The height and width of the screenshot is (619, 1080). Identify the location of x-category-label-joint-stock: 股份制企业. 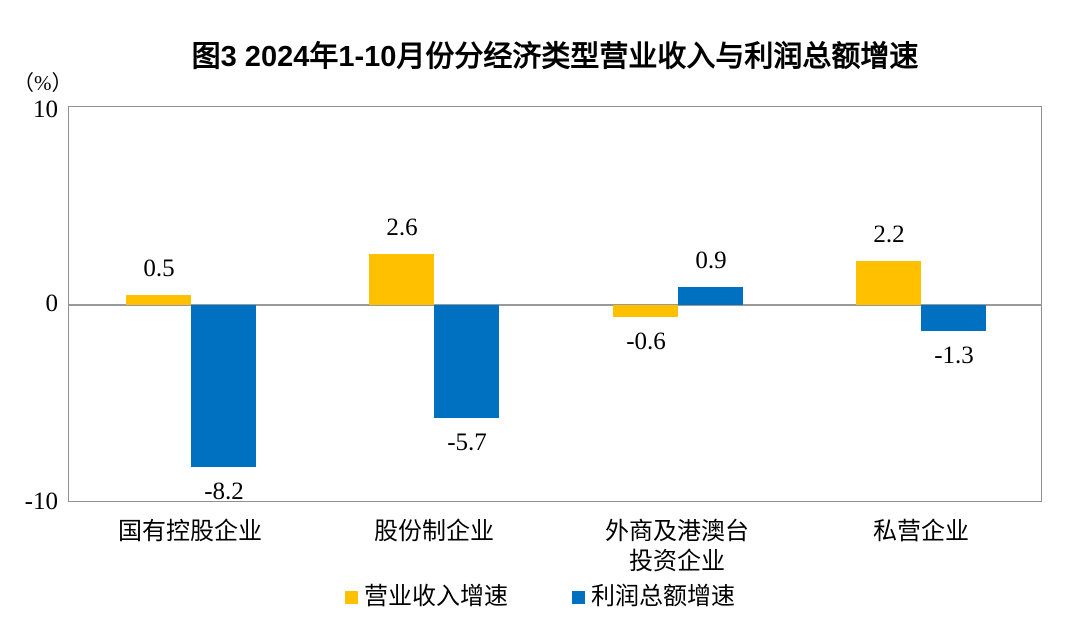
(434, 532).